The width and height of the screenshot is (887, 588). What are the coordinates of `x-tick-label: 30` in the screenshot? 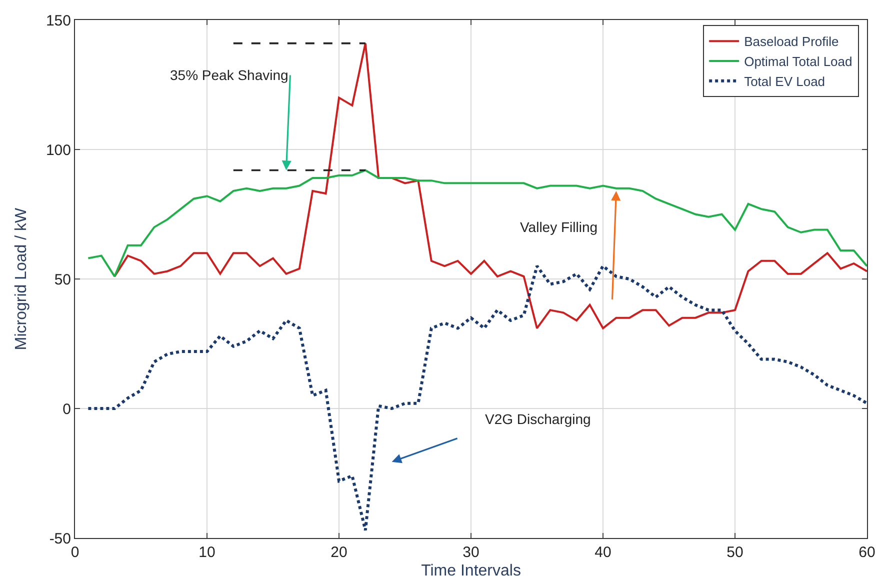 It's located at (471, 552).